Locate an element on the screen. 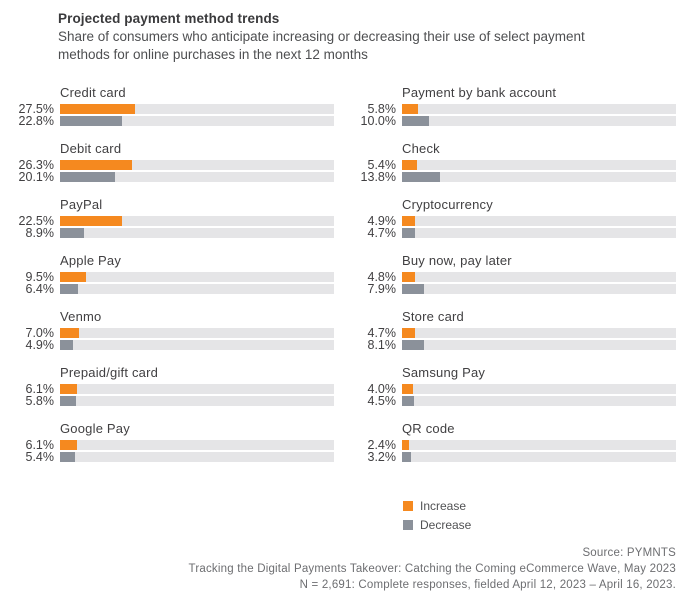  decrease-value-label: 10.0% is located at coordinates (378, 121).